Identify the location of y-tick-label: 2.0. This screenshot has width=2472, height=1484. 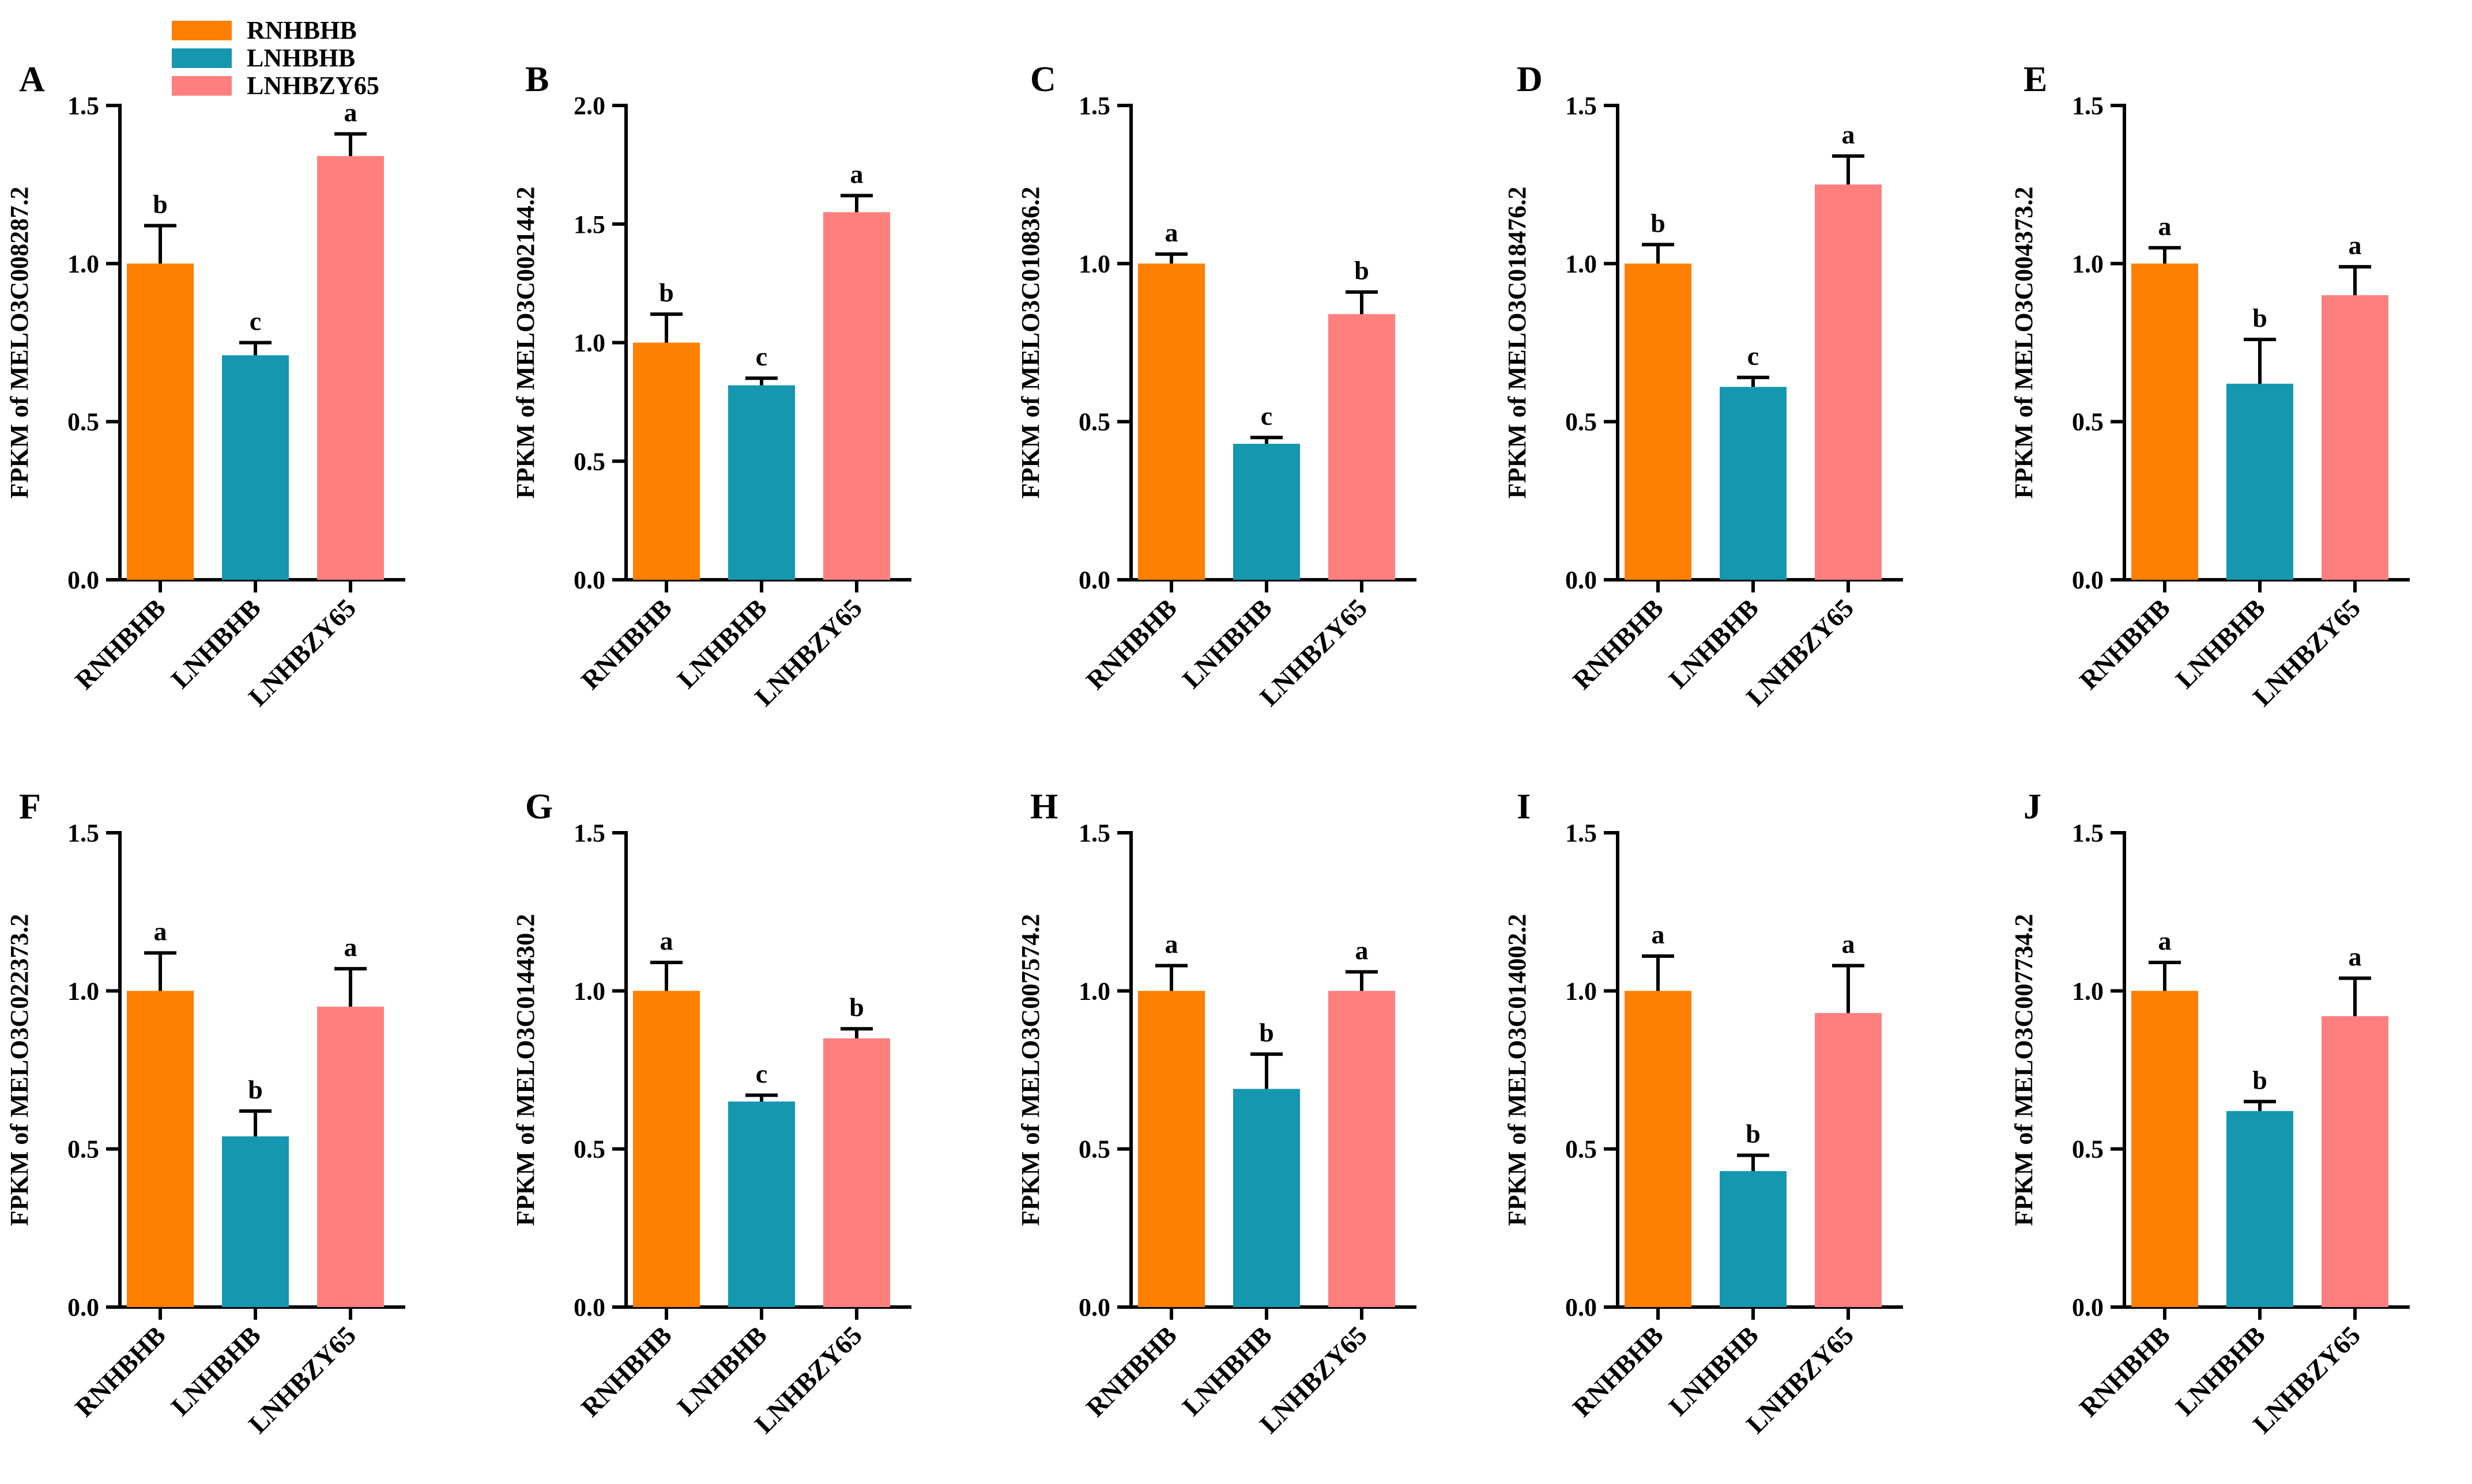
(590, 106).